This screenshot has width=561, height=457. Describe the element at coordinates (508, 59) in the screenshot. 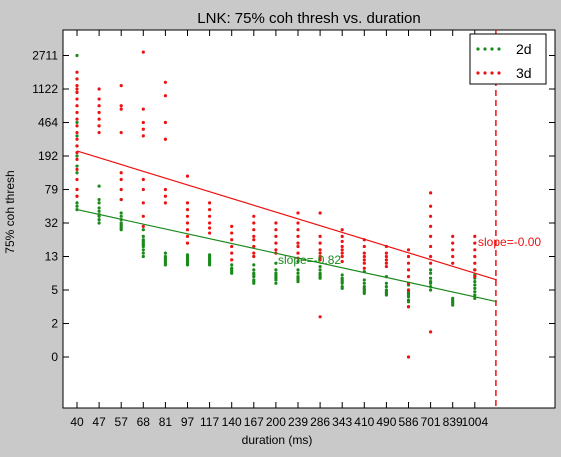

I see `legend-box` at that location.